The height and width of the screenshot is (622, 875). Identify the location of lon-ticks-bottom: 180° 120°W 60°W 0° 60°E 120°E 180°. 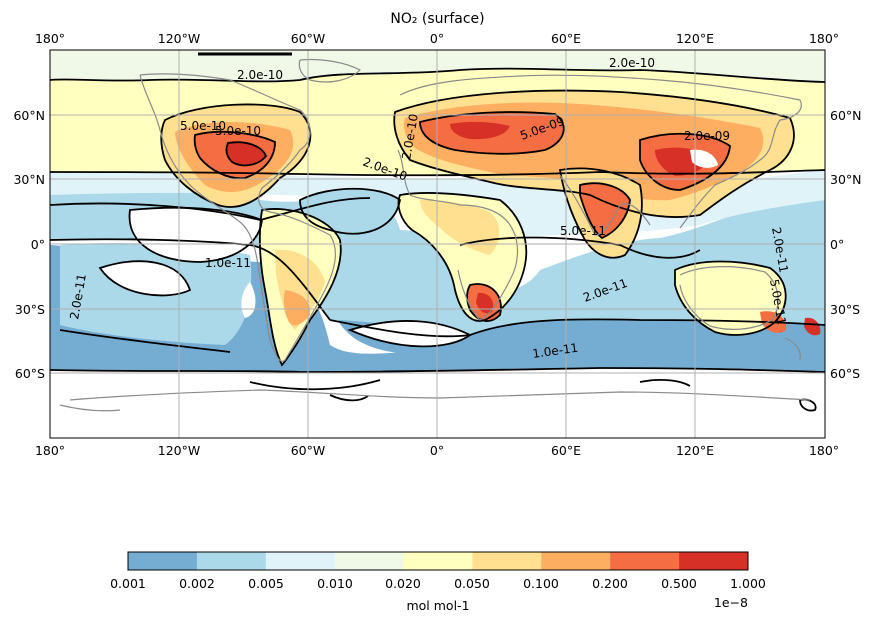
(437, 450).